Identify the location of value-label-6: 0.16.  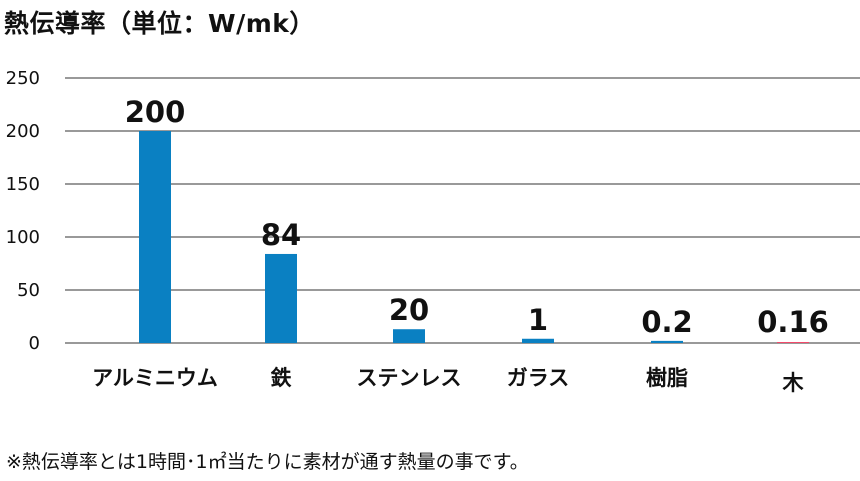
(793, 322).